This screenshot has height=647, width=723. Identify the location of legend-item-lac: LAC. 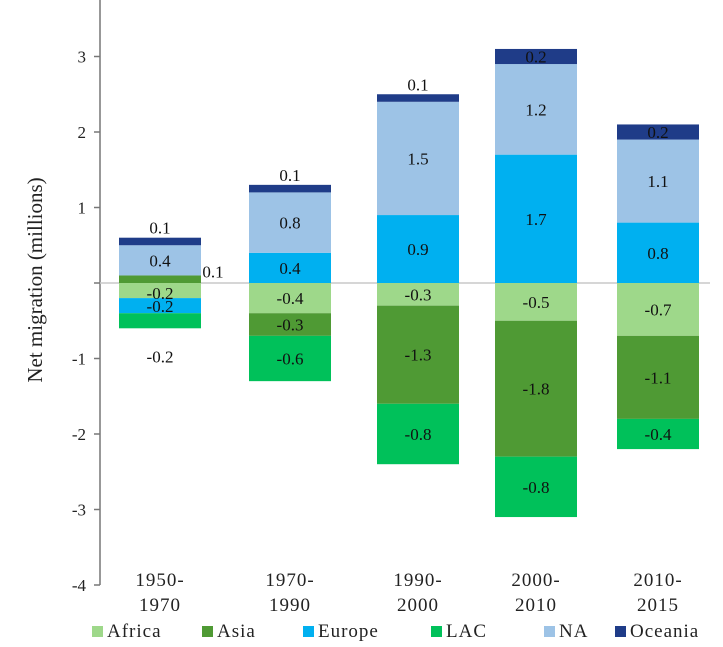
(459, 631).